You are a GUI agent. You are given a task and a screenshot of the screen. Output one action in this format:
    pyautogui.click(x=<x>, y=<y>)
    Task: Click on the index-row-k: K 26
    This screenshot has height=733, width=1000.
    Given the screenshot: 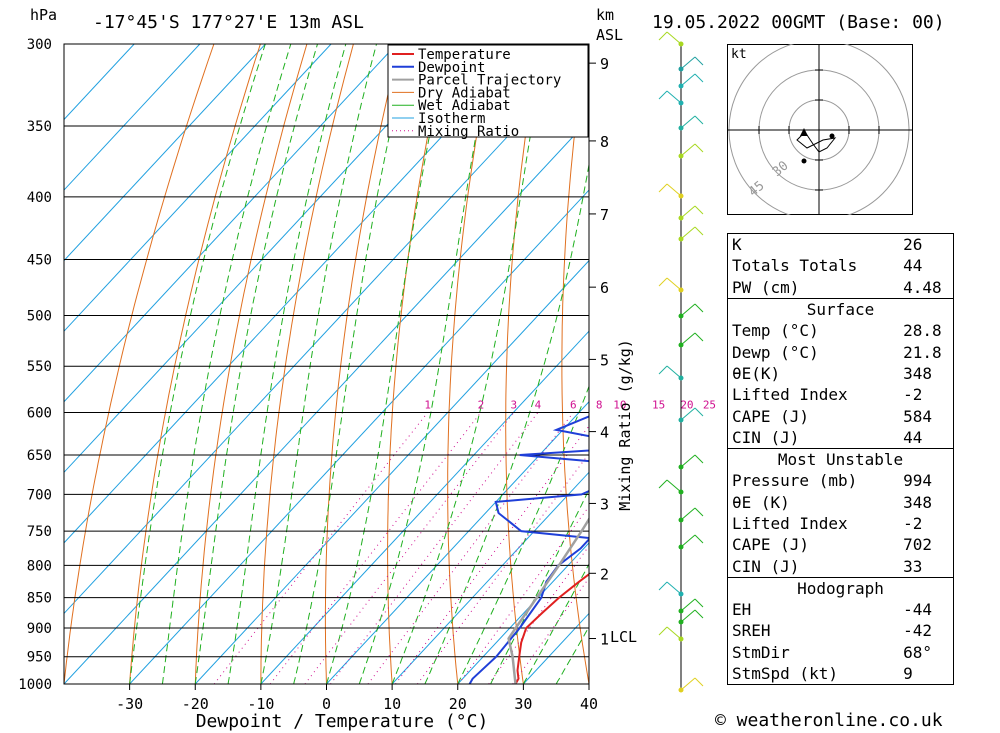 What is the action you would take?
    pyautogui.click(x=827, y=245)
    